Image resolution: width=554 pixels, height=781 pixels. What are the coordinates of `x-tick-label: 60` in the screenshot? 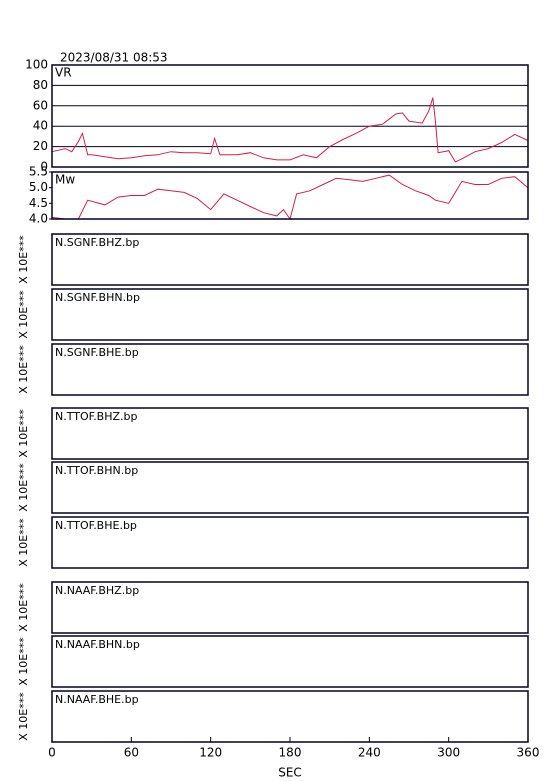 It's located at (131, 753).